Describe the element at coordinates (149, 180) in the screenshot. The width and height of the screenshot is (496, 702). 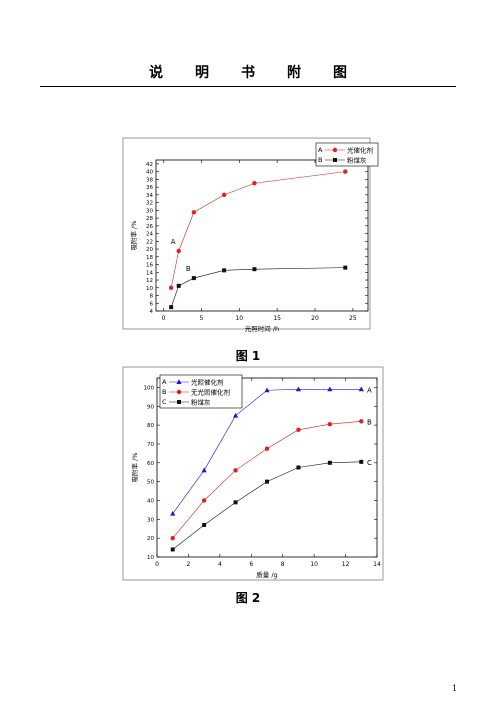
I see `y-tick-label: 38` at that location.